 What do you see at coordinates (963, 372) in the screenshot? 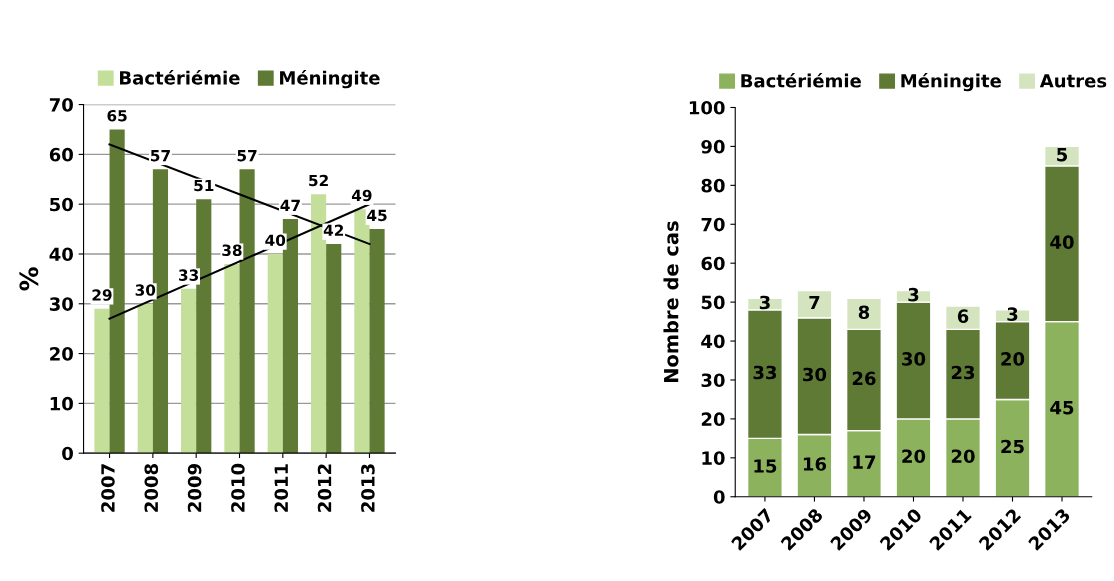
I see `data-label: 23` at bounding box center [963, 372].